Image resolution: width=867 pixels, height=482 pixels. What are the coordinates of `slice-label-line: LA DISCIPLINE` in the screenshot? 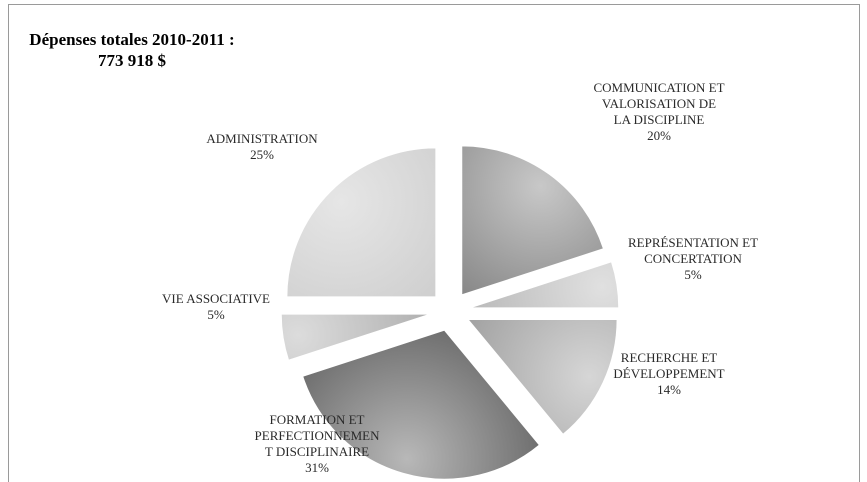 It's located at (659, 119).